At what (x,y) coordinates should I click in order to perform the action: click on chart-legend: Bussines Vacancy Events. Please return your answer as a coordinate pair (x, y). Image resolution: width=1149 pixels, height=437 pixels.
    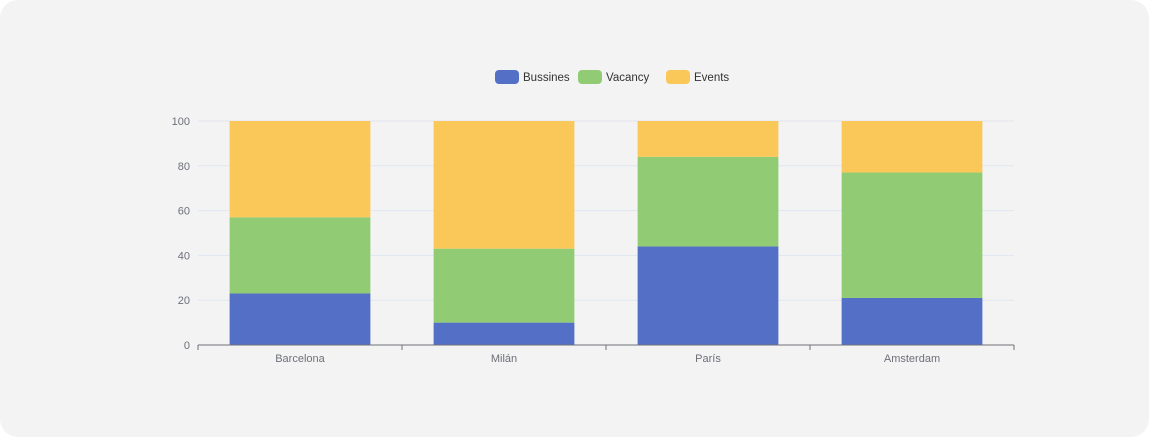
    Looking at the image, I should click on (612, 77).